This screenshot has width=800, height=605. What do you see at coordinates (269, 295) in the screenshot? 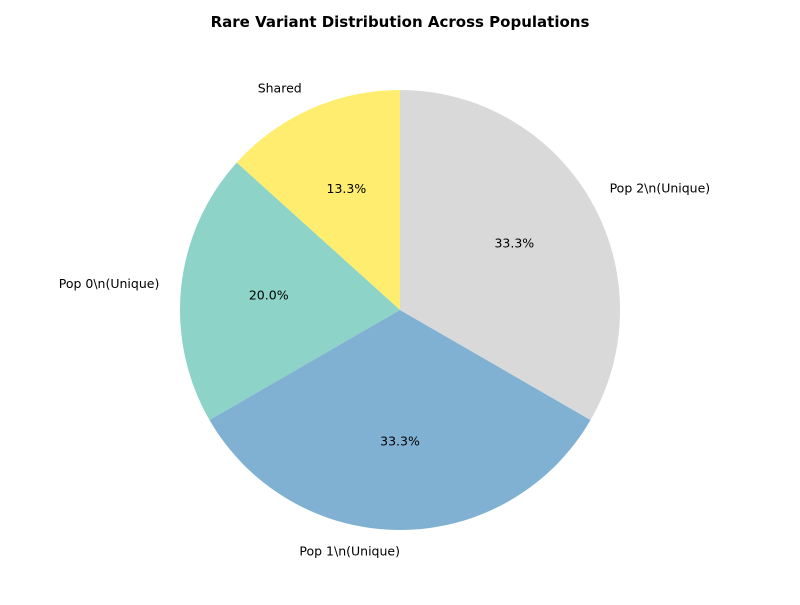
I see `slice-percent-1: 20.0%` at bounding box center [269, 295].